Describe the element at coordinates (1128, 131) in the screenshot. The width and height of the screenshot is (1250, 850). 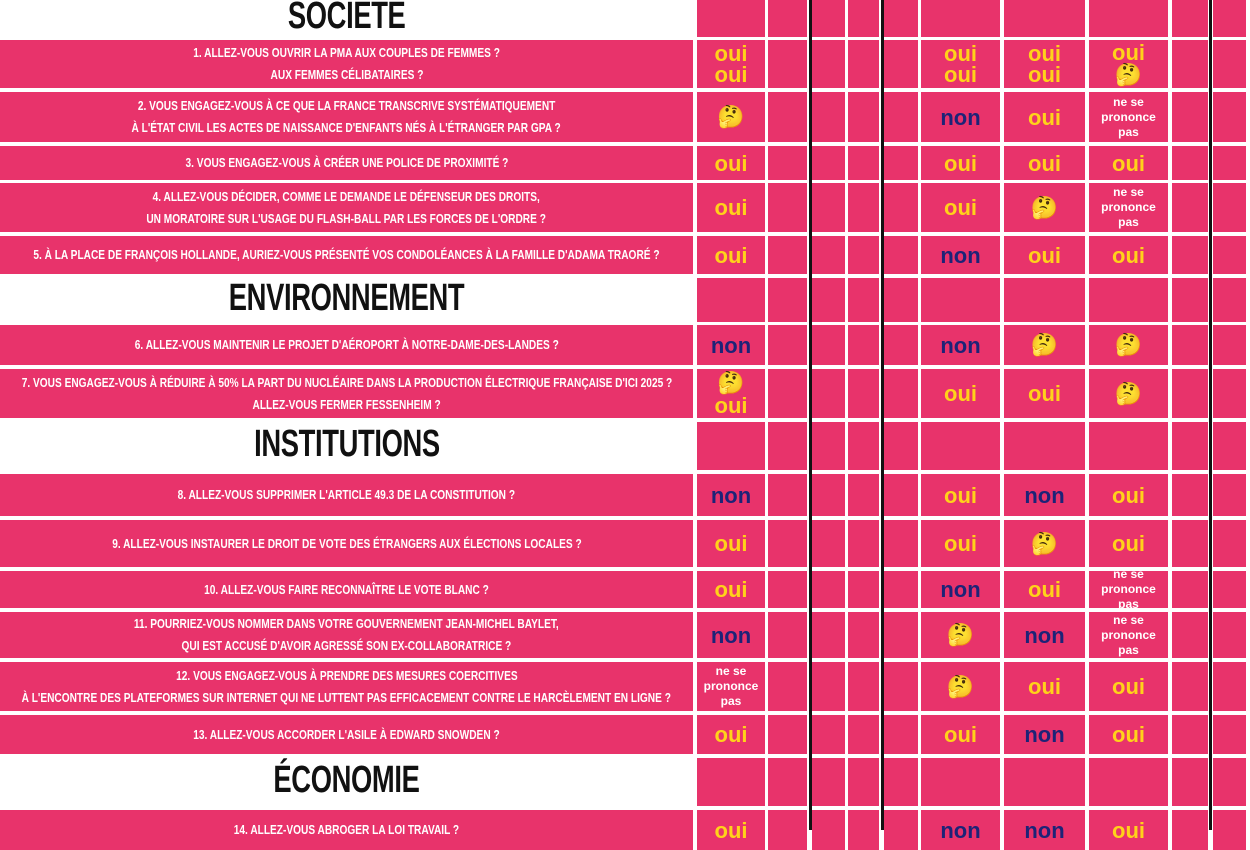
I see `text: pas` at that location.